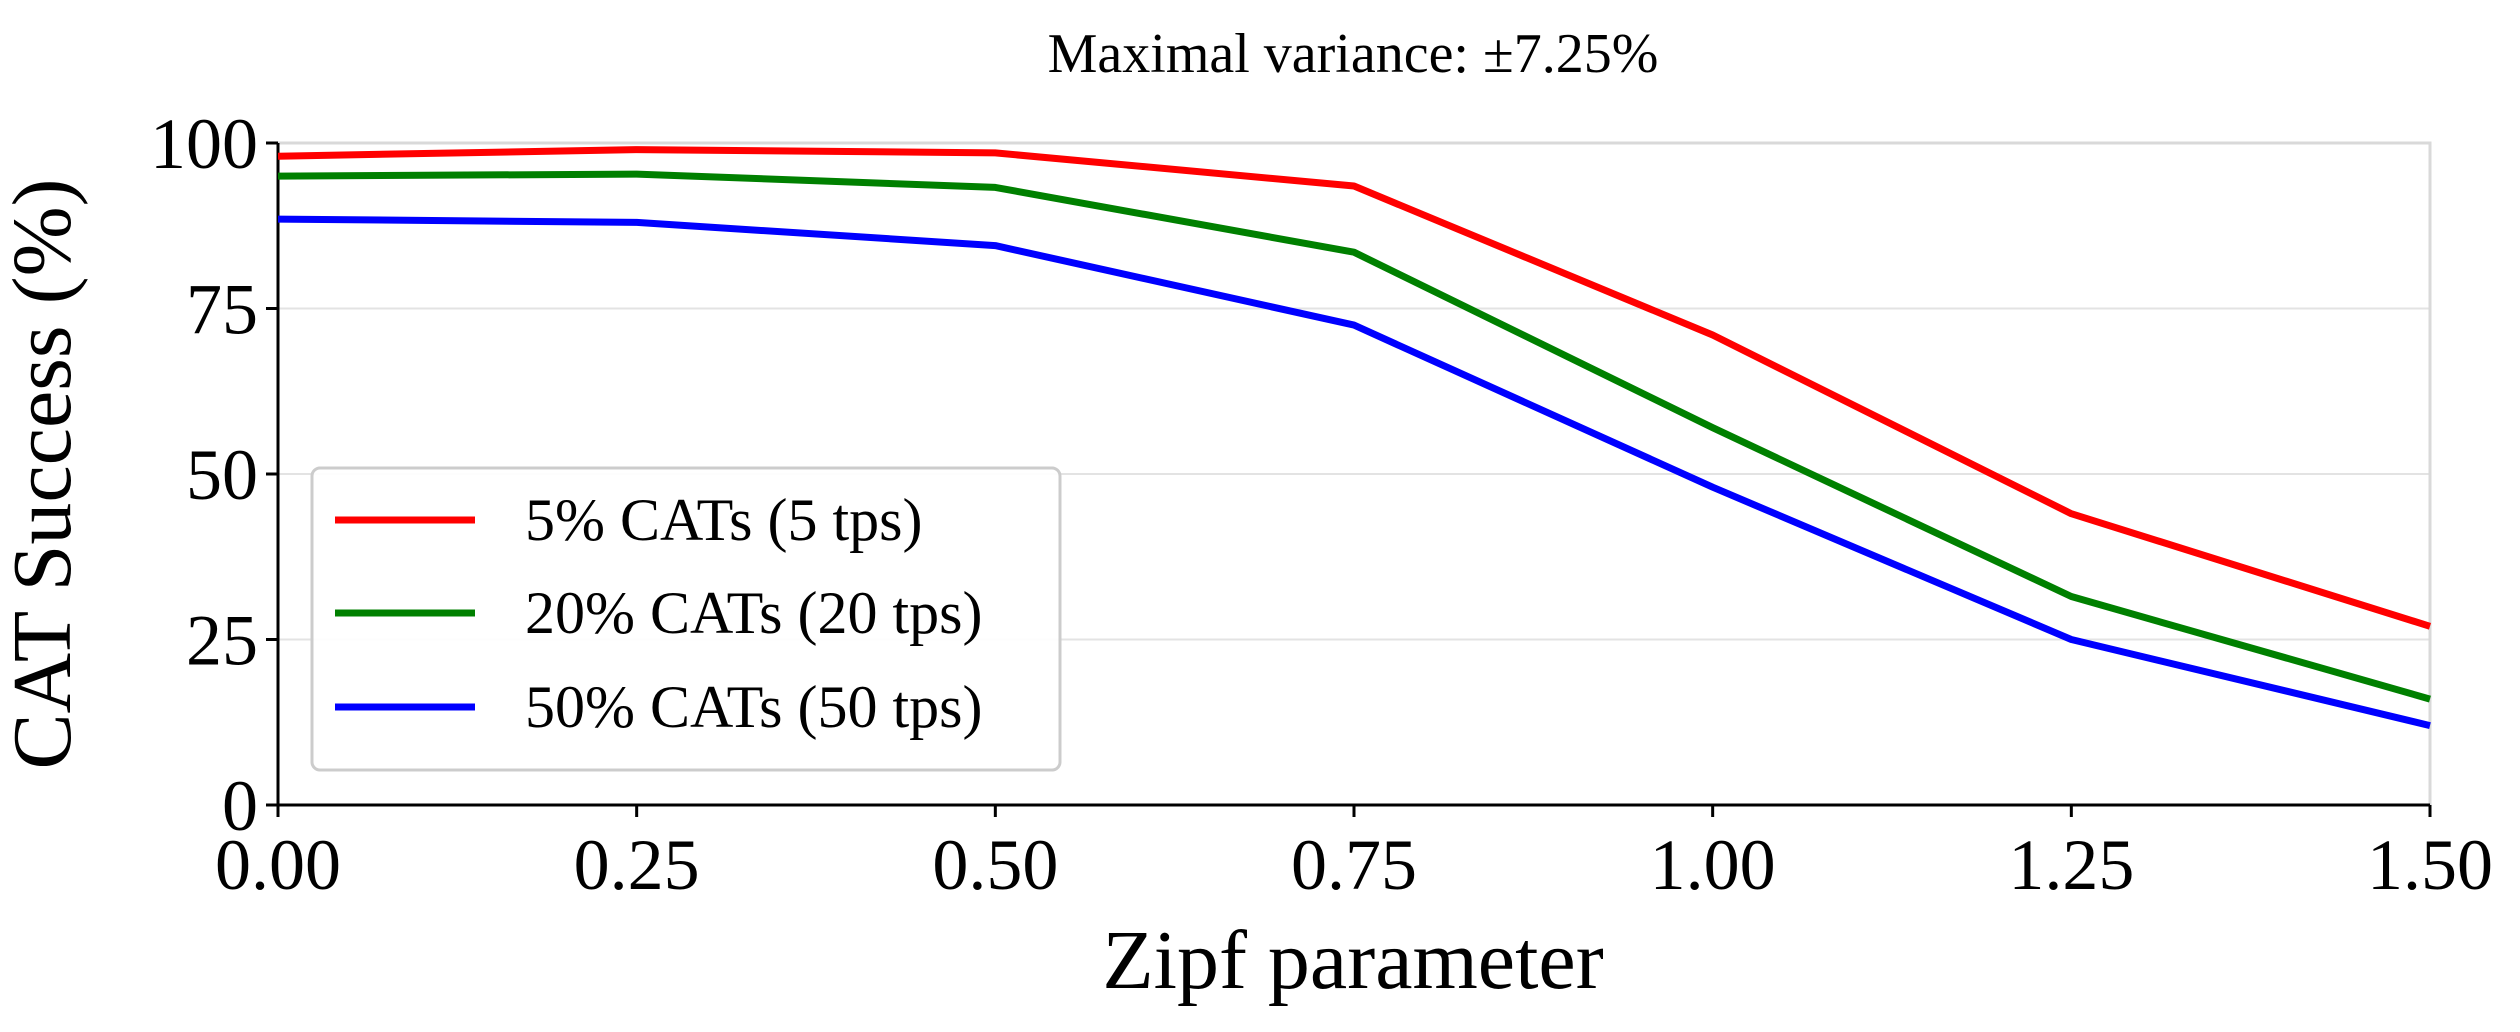  What do you see at coordinates (2071, 865) in the screenshot?
I see `x-tick-label: 1.25` at bounding box center [2071, 865].